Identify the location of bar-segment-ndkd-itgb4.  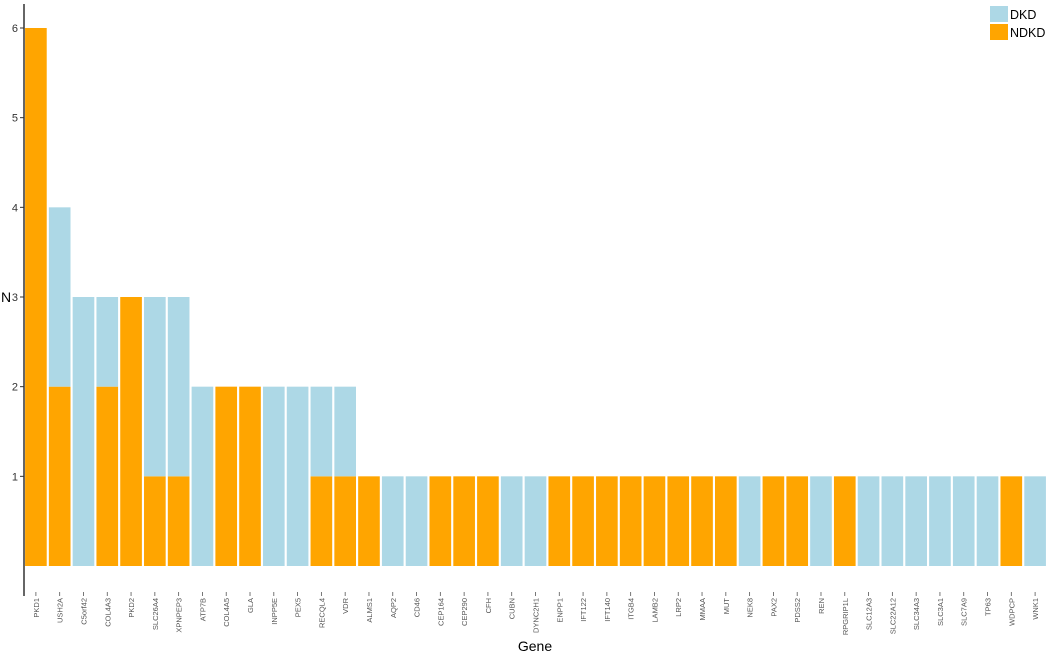
(630, 521).